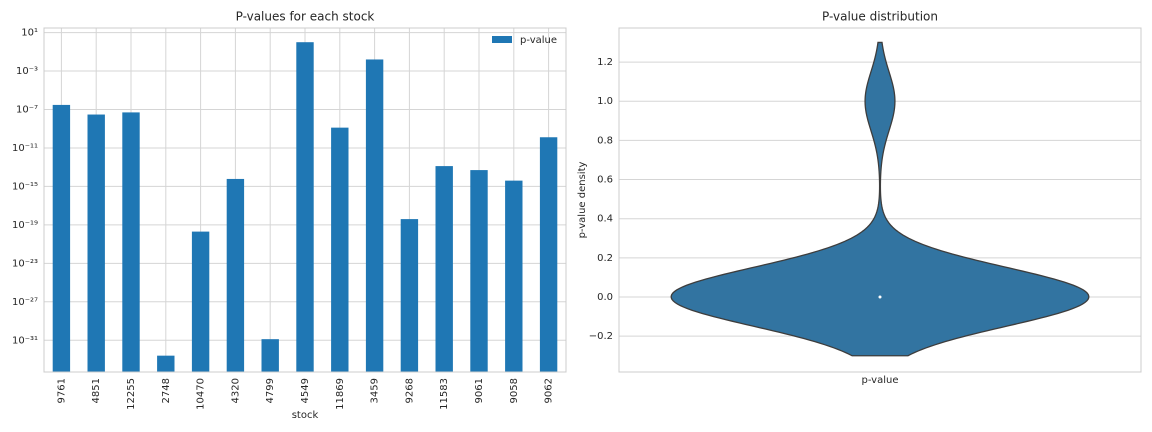  What do you see at coordinates (605, 297) in the screenshot?
I see `y-tick-label: 0.0` at bounding box center [605, 297].